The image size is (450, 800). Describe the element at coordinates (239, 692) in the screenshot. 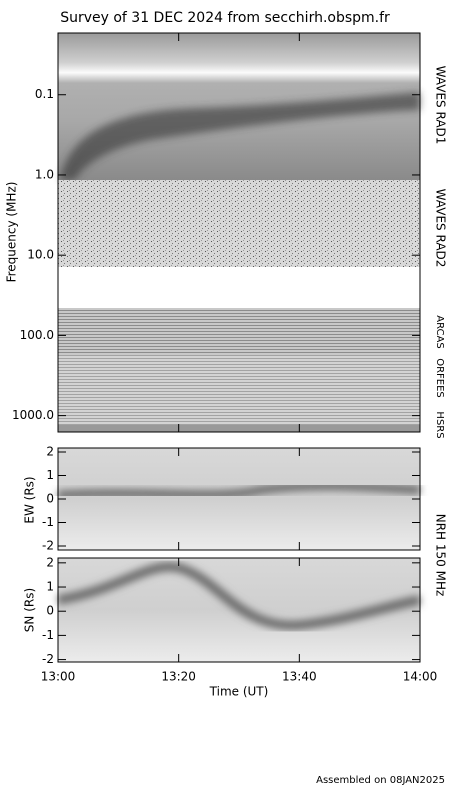

I see `x-axis-label: Time (UT)` at that location.